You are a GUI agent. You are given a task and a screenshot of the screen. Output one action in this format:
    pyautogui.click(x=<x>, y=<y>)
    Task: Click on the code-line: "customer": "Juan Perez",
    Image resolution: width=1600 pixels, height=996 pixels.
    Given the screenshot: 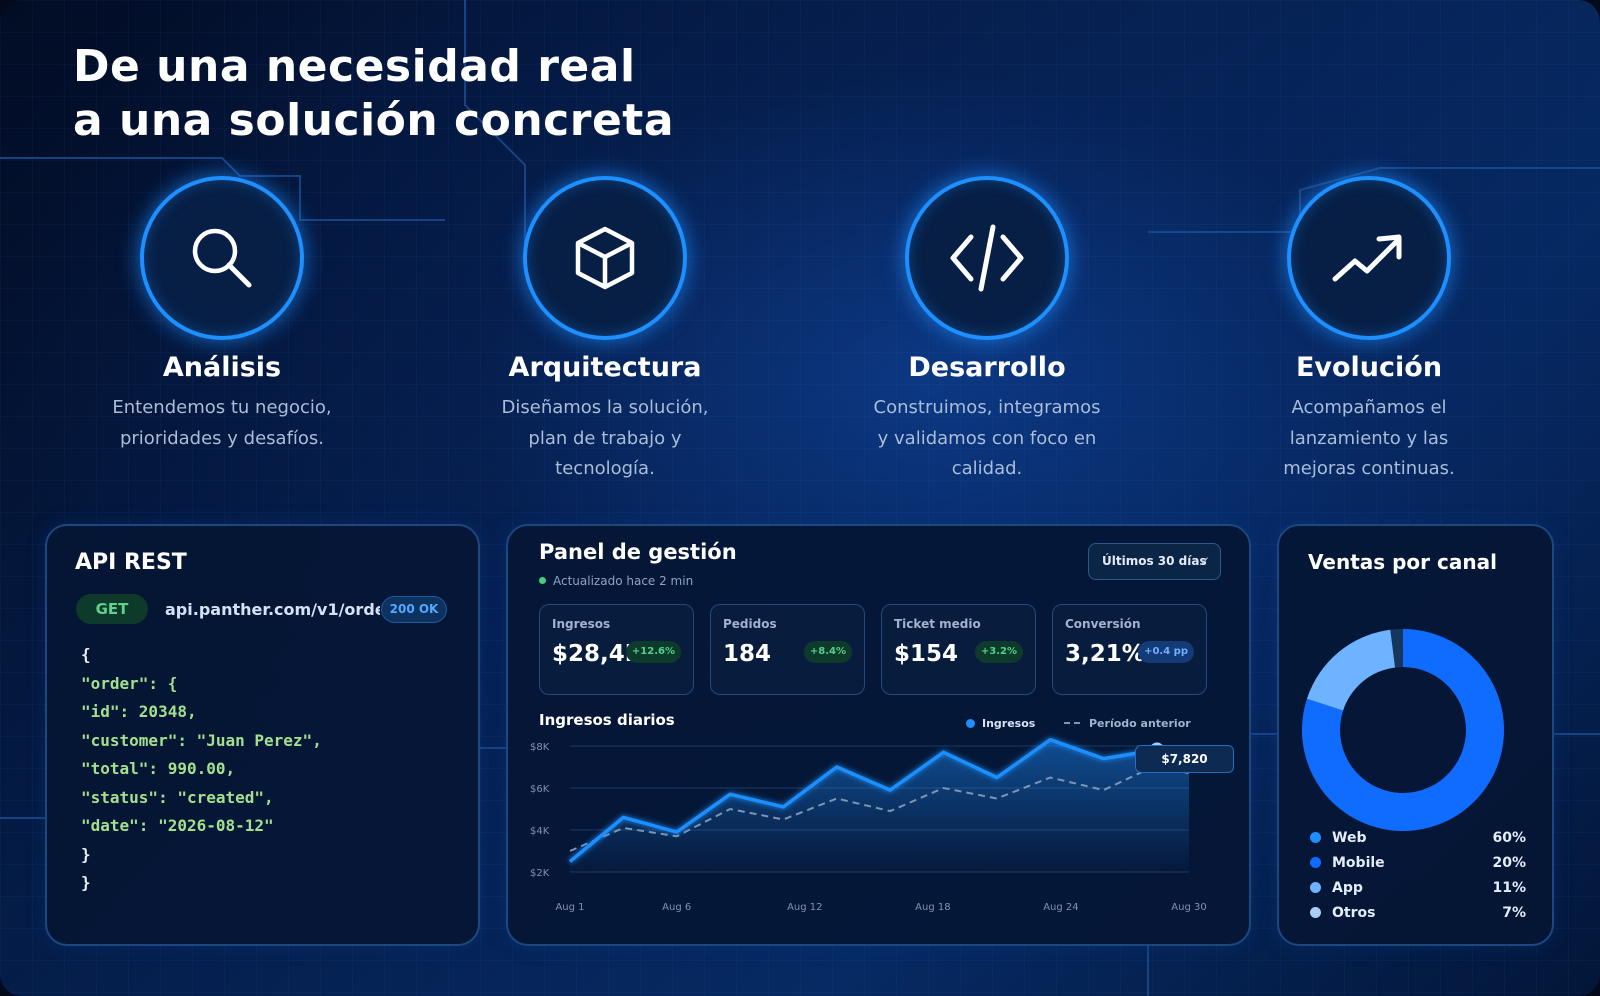 What is the action you would take?
    pyautogui.click(x=201, y=740)
    